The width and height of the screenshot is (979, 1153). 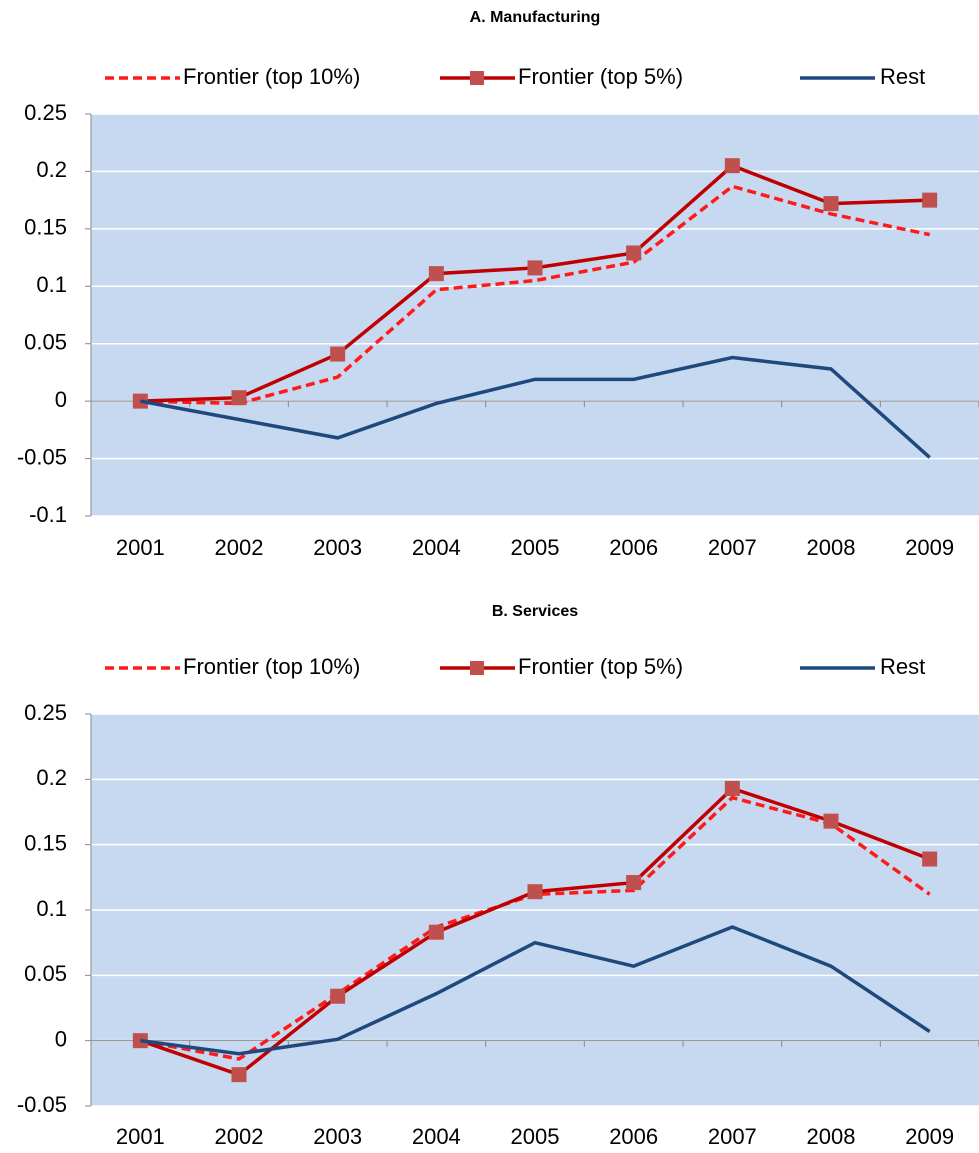 I want to click on chart-title: B. Services, so click(x=535, y=611).